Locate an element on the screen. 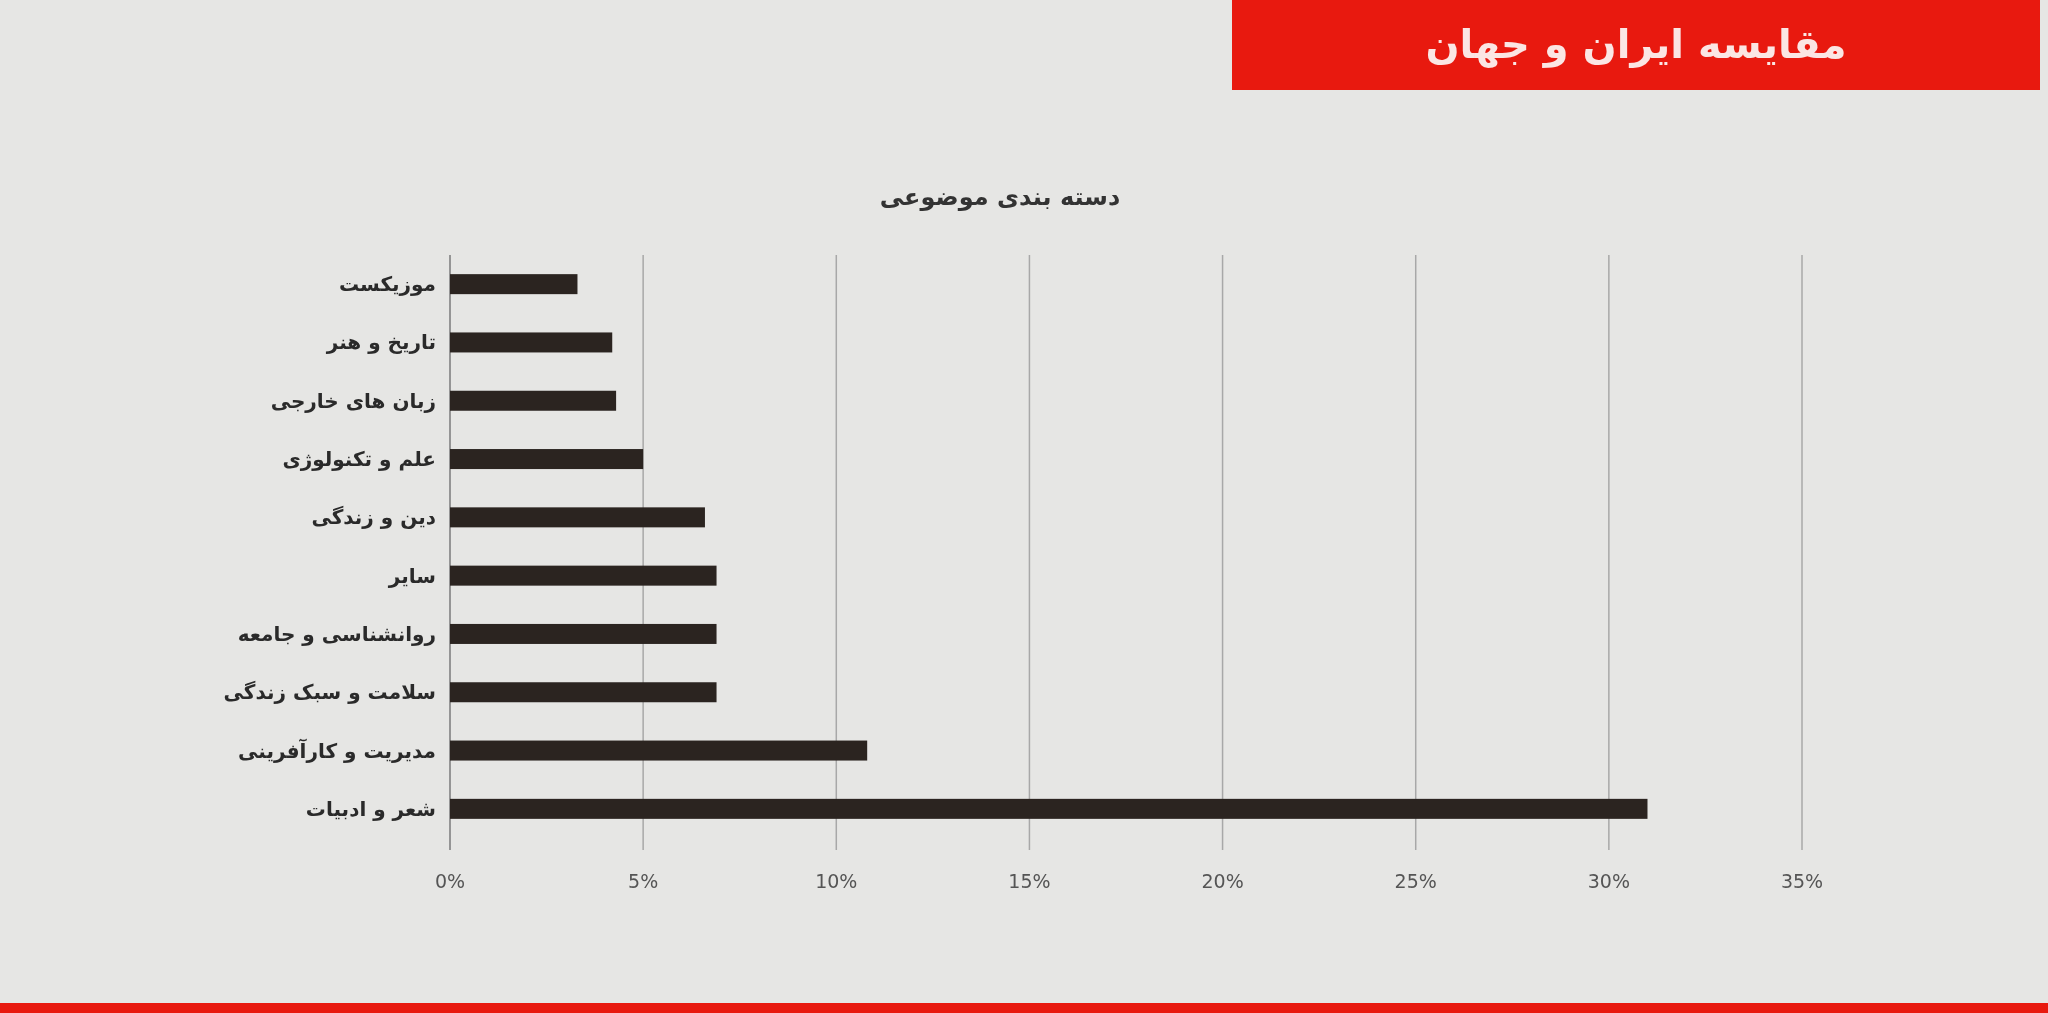  category-label: روانشناسی و جامعه is located at coordinates (336, 633).